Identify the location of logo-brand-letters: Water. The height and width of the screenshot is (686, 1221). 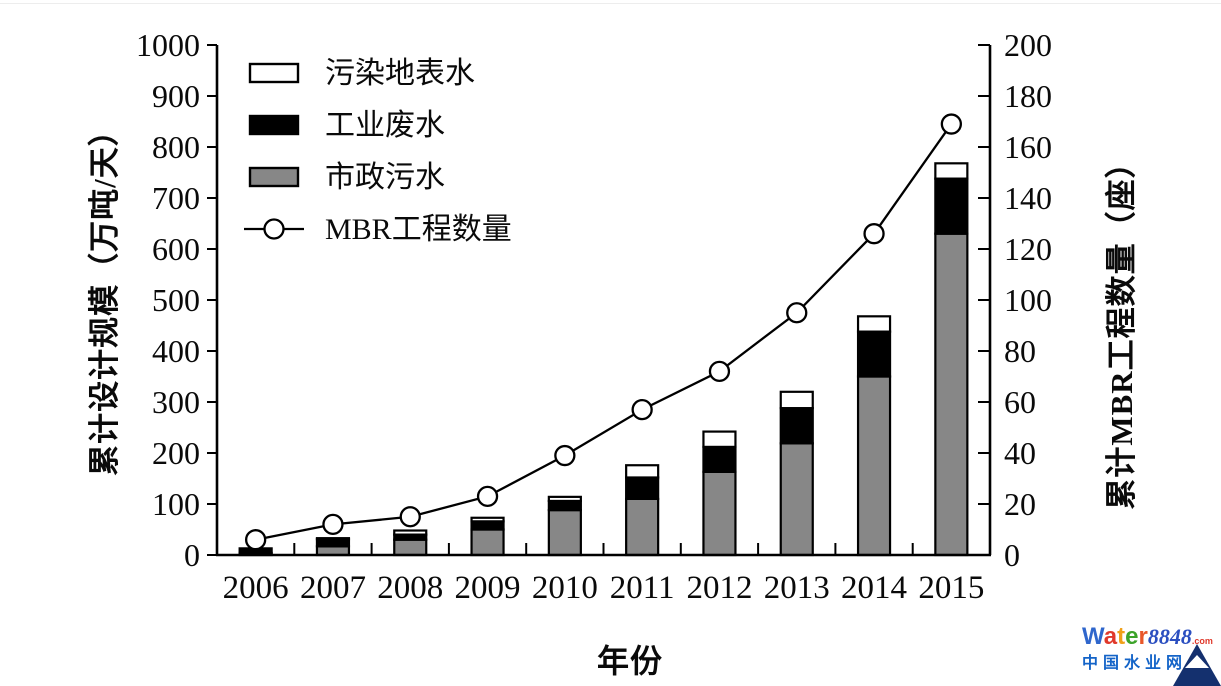
(1115, 636).